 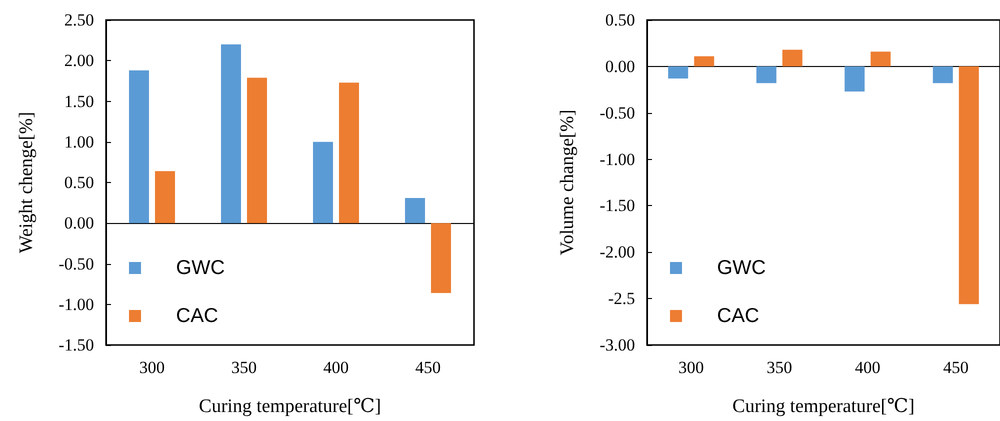 I want to click on y-tick-label: 1.50, so click(x=79, y=101).